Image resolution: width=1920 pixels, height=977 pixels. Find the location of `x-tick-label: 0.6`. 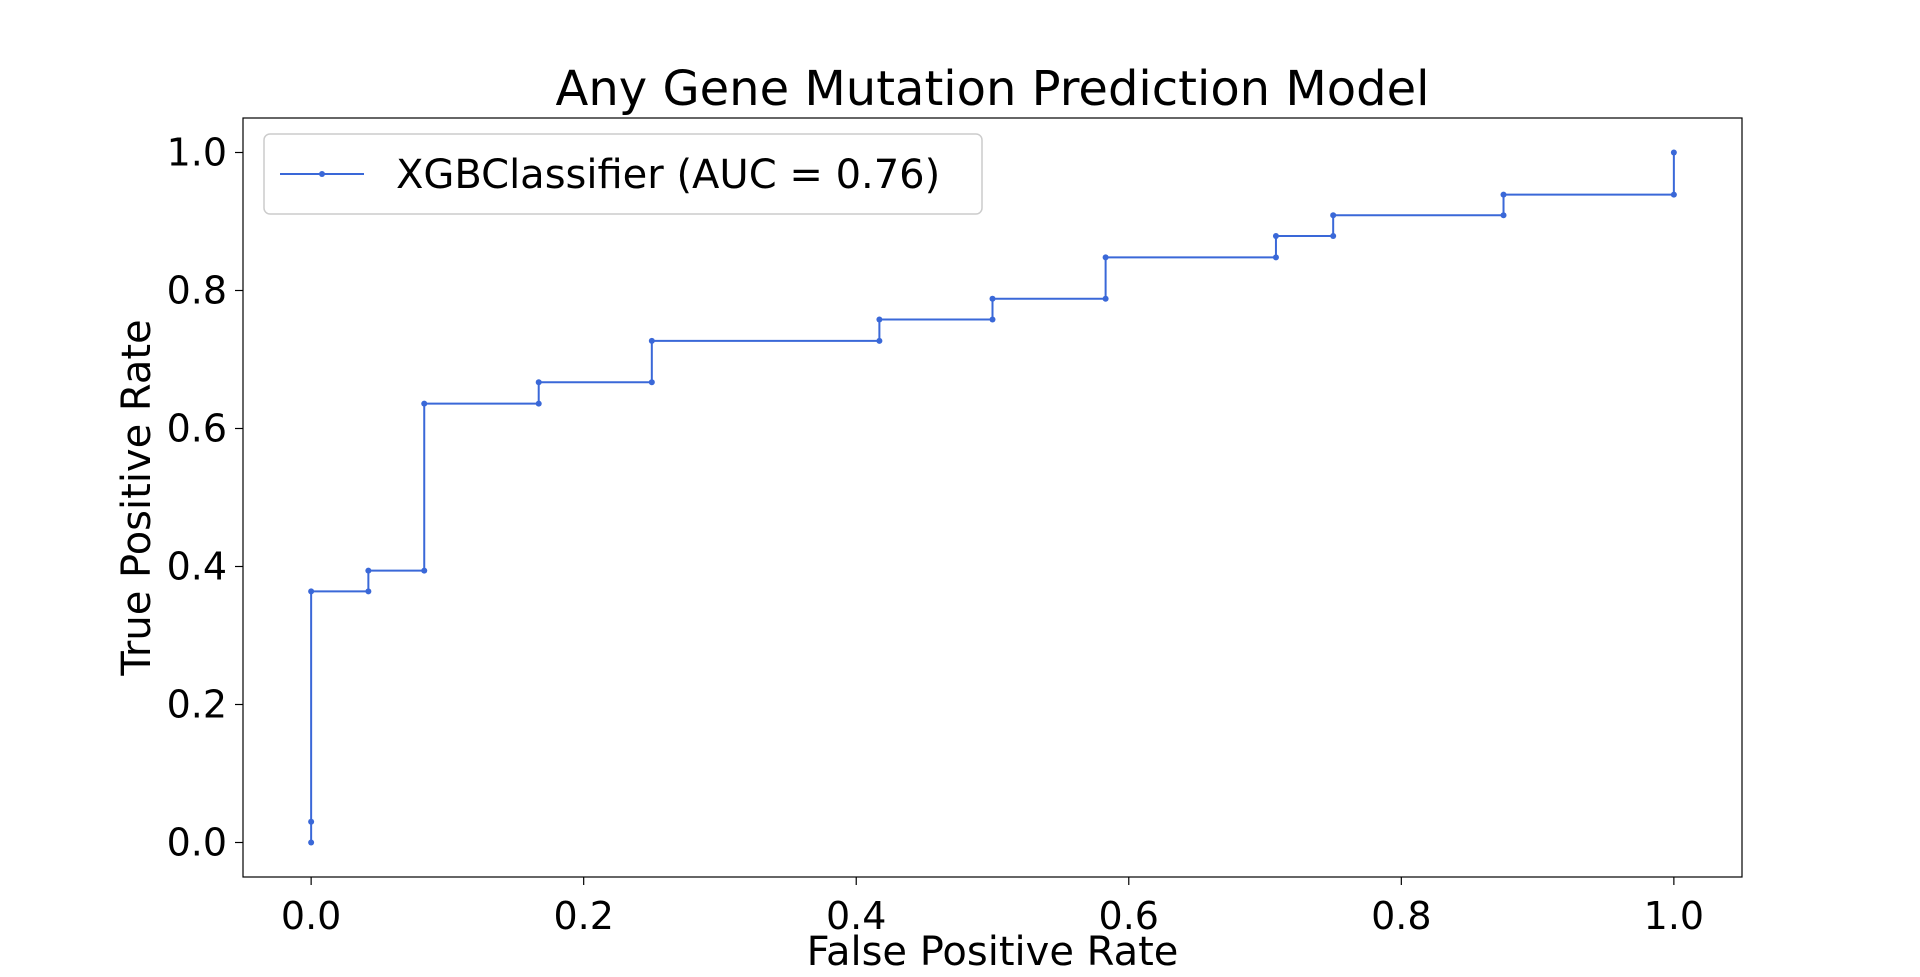

x-tick-label: 0.6 is located at coordinates (1129, 916).